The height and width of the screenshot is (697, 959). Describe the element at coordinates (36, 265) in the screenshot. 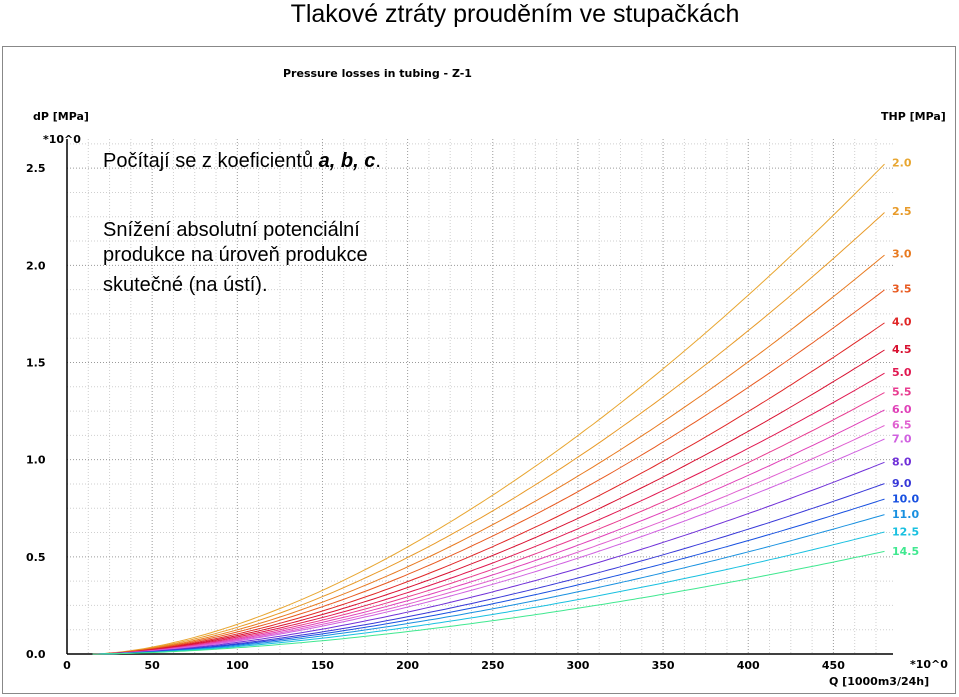

I see `y-tick-label: 2.0` at that location.